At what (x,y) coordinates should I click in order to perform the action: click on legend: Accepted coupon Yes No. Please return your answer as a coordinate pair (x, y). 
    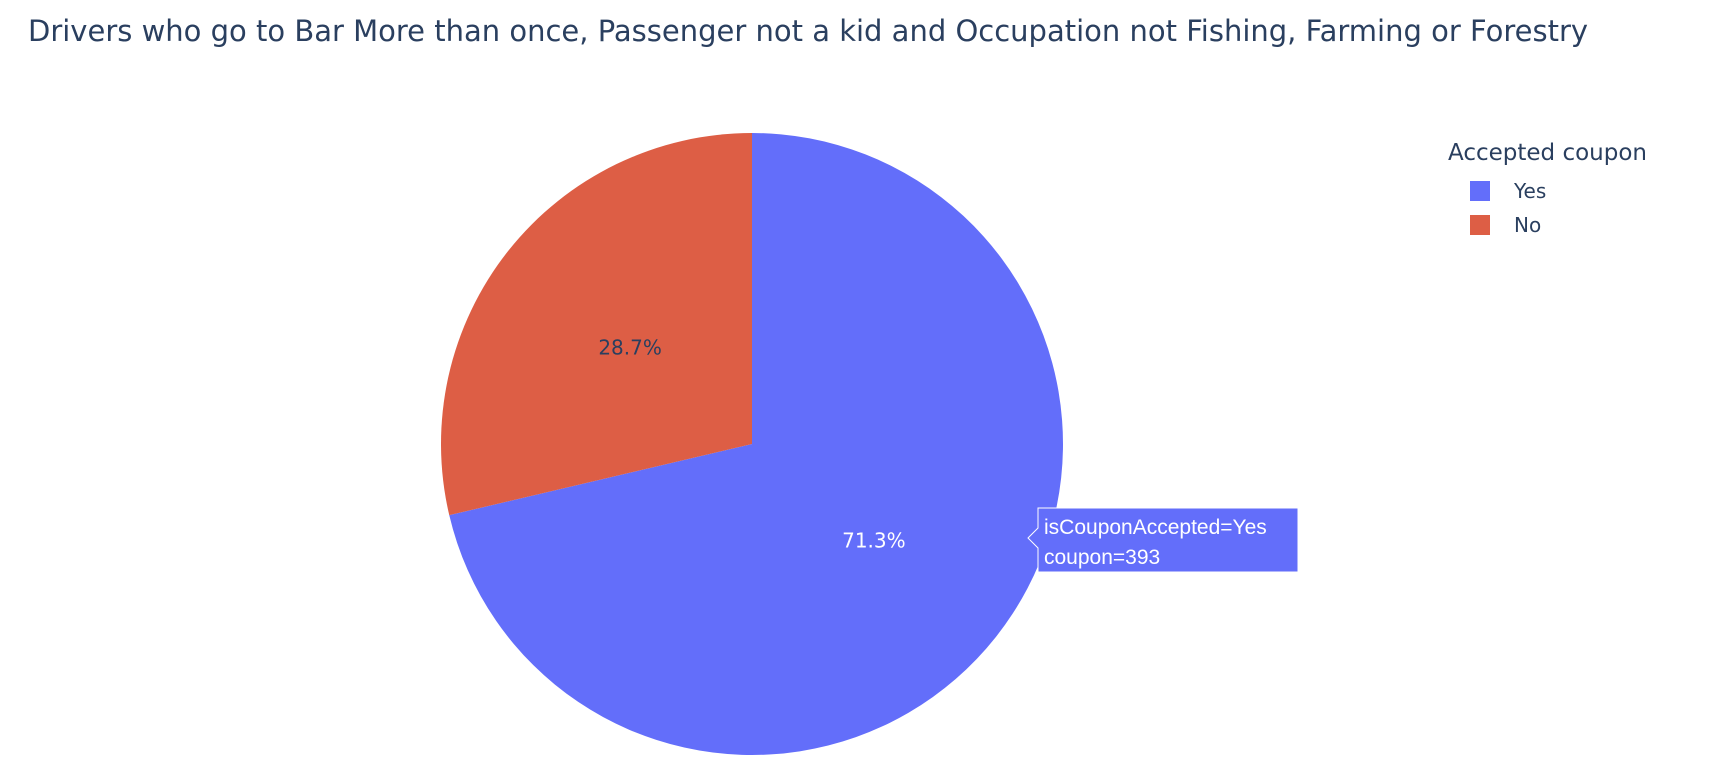
    Looking at the image, I should click on (1547, 191).